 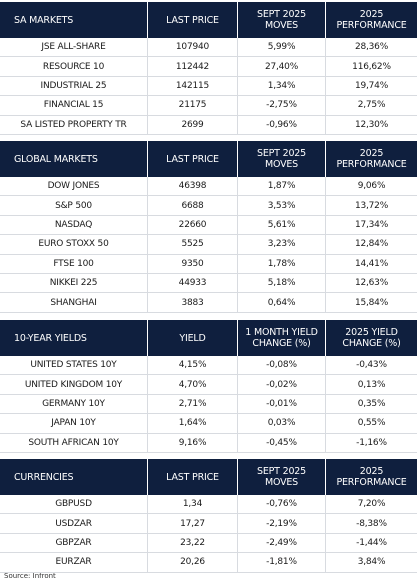 I want to click on header-cell: CURRENCIES, so click(x=73, y=477).